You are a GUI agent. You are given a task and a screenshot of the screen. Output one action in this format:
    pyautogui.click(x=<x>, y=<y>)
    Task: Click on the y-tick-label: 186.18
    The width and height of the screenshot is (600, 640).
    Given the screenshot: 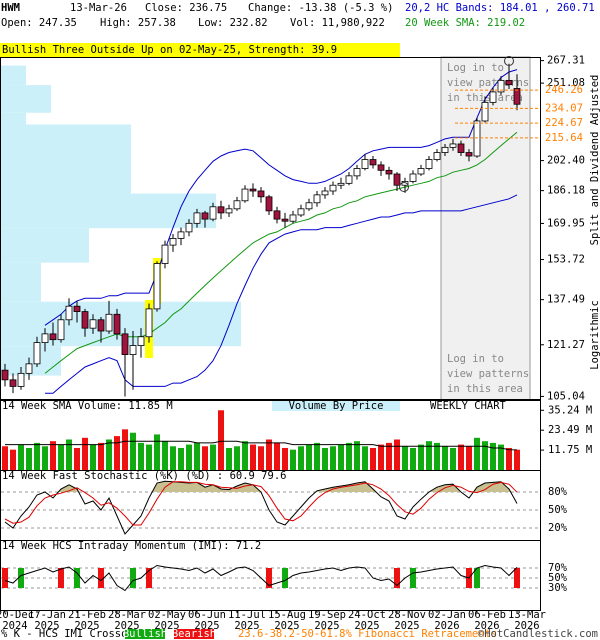 What is the action you would take?
    pyautogui.click(x=566, y=191)
    